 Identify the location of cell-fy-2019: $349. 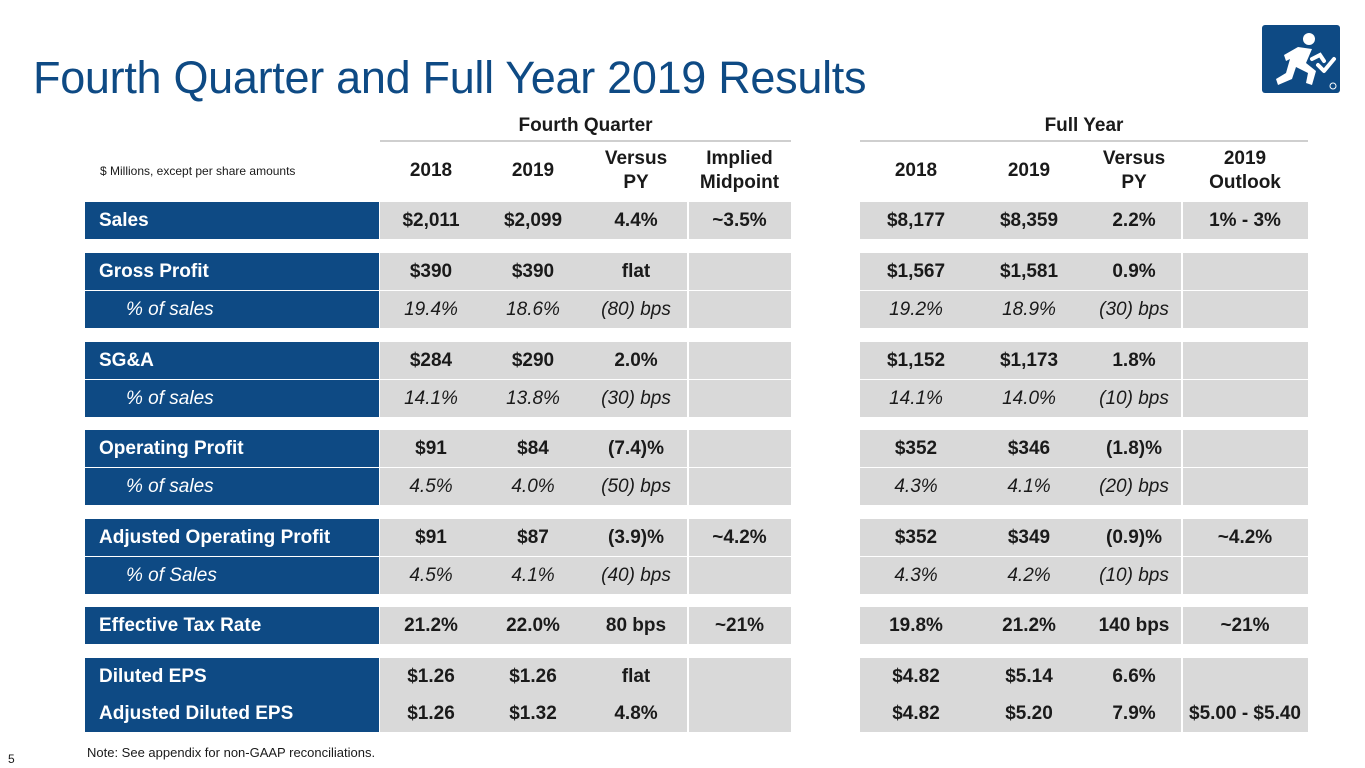
(1029, 537).